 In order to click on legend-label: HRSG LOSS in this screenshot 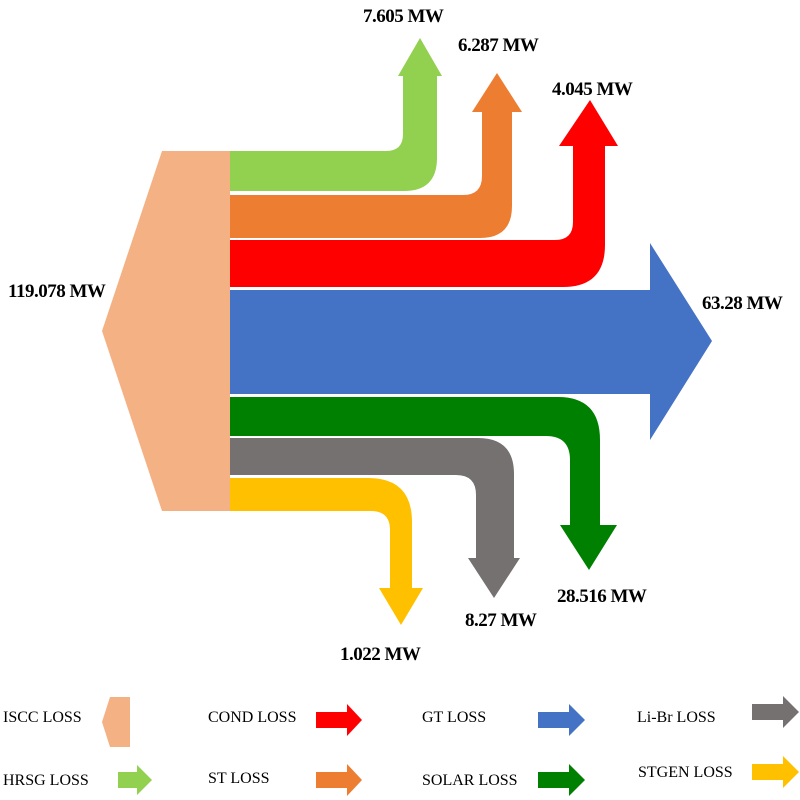, I will do `click(46, 780)`.